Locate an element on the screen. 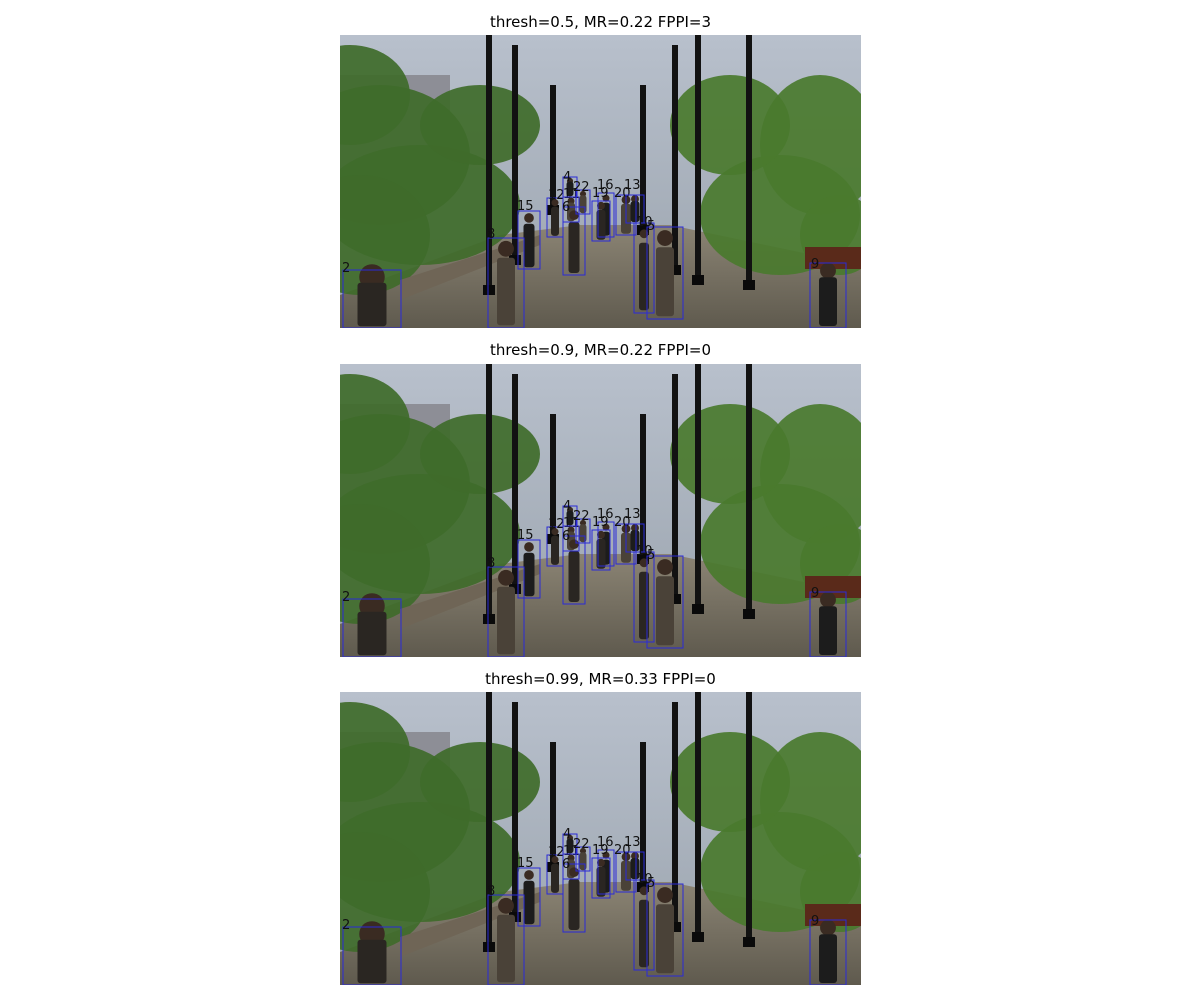  scene-image-1: 2 8 15 12 11 4 6 22 16 19 20 13 10 5 9 is located at coordinates (600, 181).